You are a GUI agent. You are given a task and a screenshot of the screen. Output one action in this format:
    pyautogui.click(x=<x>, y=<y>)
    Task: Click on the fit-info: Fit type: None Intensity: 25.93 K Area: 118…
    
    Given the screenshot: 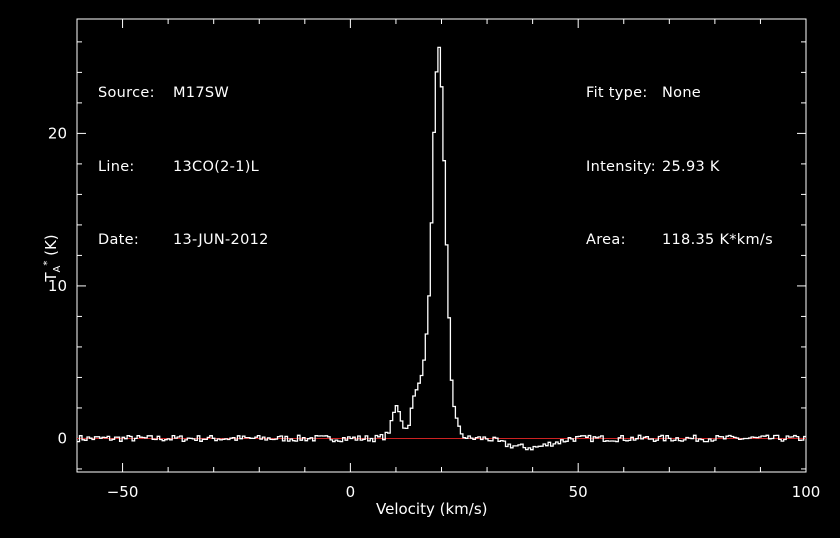 What is the action you would take?
    pyautogui.click(x=679, y=154)
    